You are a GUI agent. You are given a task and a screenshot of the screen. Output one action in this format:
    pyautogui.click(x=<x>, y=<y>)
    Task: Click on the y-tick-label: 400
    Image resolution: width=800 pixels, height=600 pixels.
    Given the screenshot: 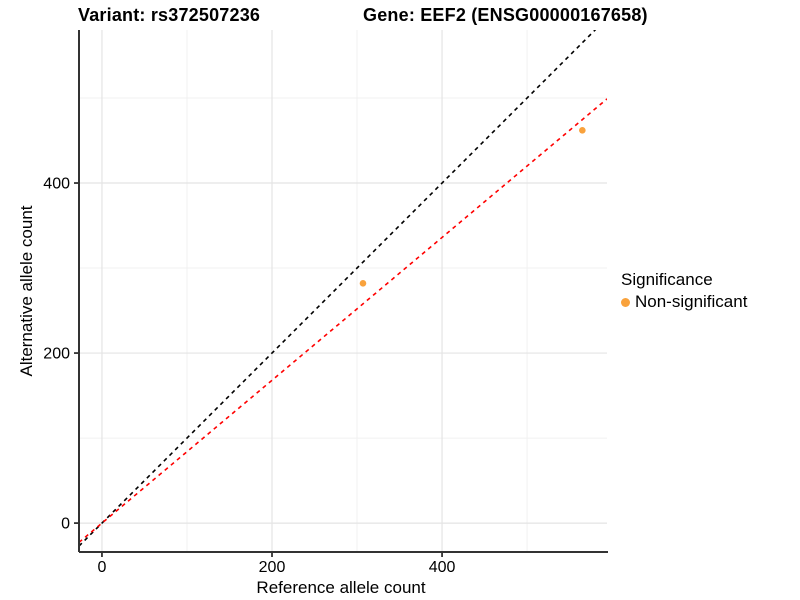 What is the action you would take?
    pyautogui.click(x=56, y=184)
    